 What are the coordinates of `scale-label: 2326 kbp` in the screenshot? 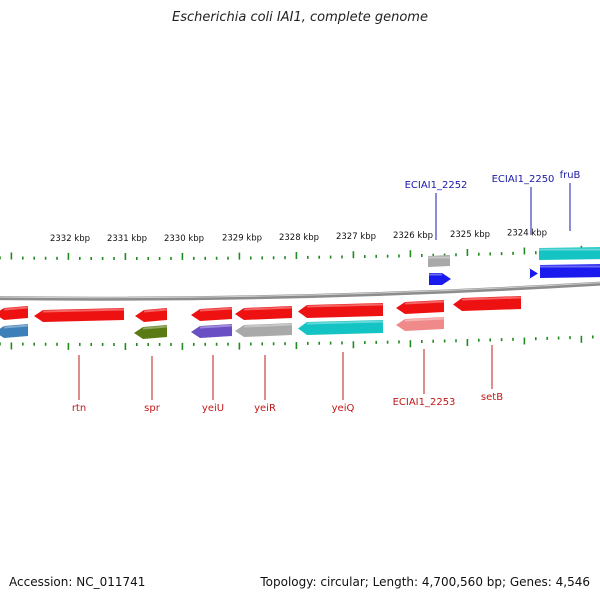 It's located at (413, 236).